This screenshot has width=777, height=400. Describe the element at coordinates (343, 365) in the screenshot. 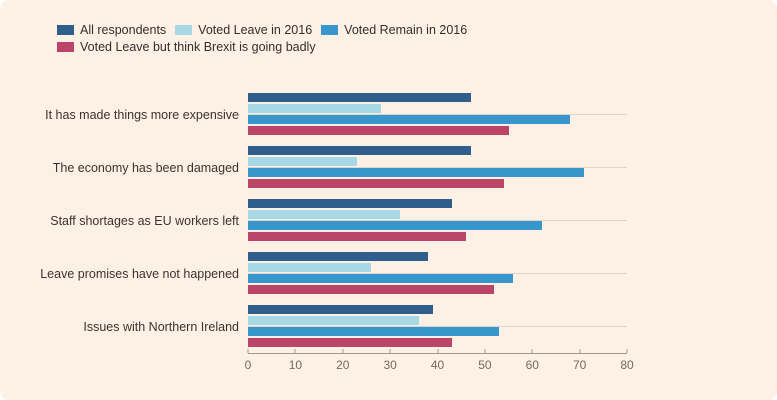

I see `x-axis-tick-label: 20` at that location.